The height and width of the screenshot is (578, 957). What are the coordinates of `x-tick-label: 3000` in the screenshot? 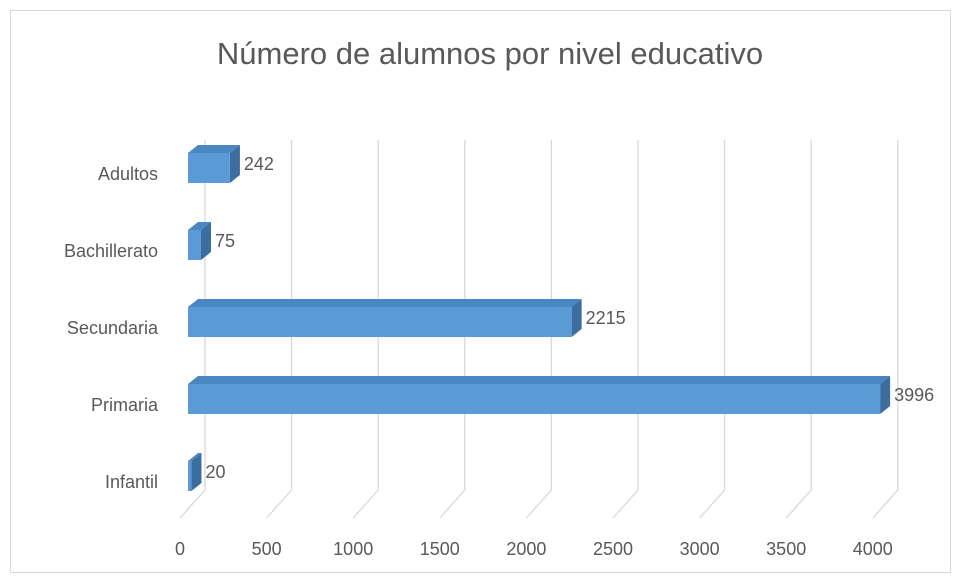 It's located at (700, 549).